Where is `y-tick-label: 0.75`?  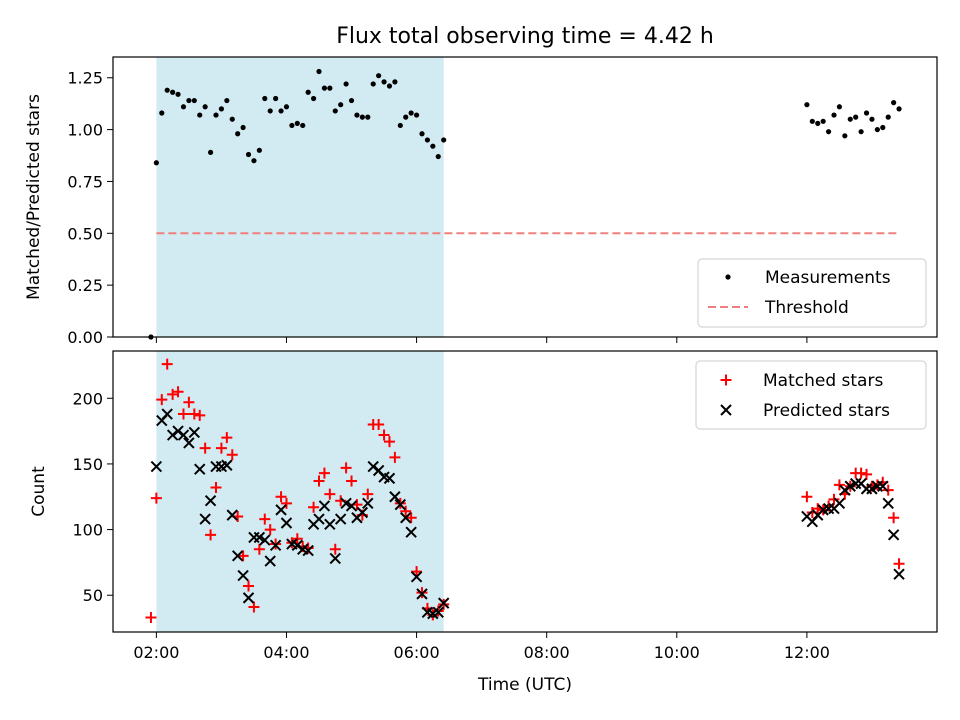
y-tick-label: 0.75 is located at coordinates (85, 181).